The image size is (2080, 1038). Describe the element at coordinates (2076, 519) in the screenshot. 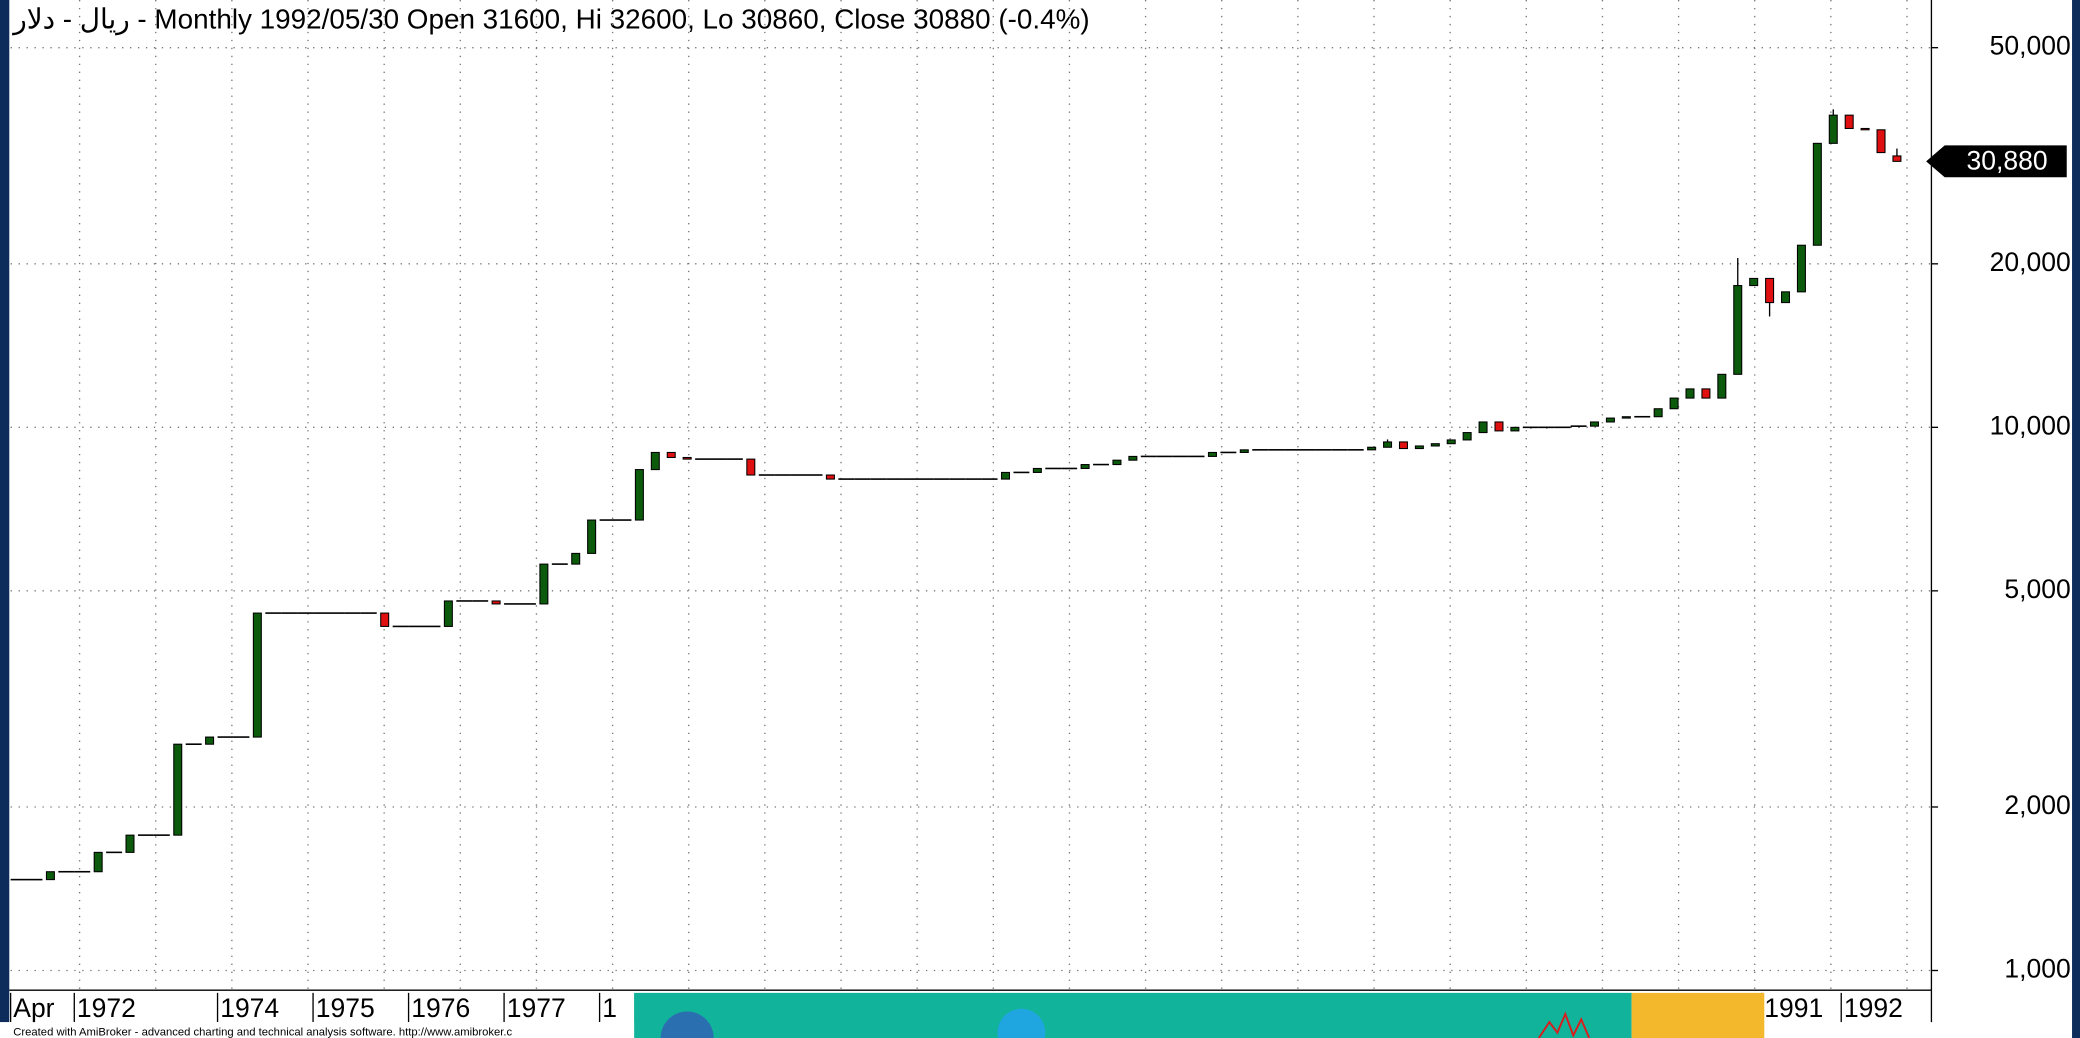

I see `right-frame` at that location.